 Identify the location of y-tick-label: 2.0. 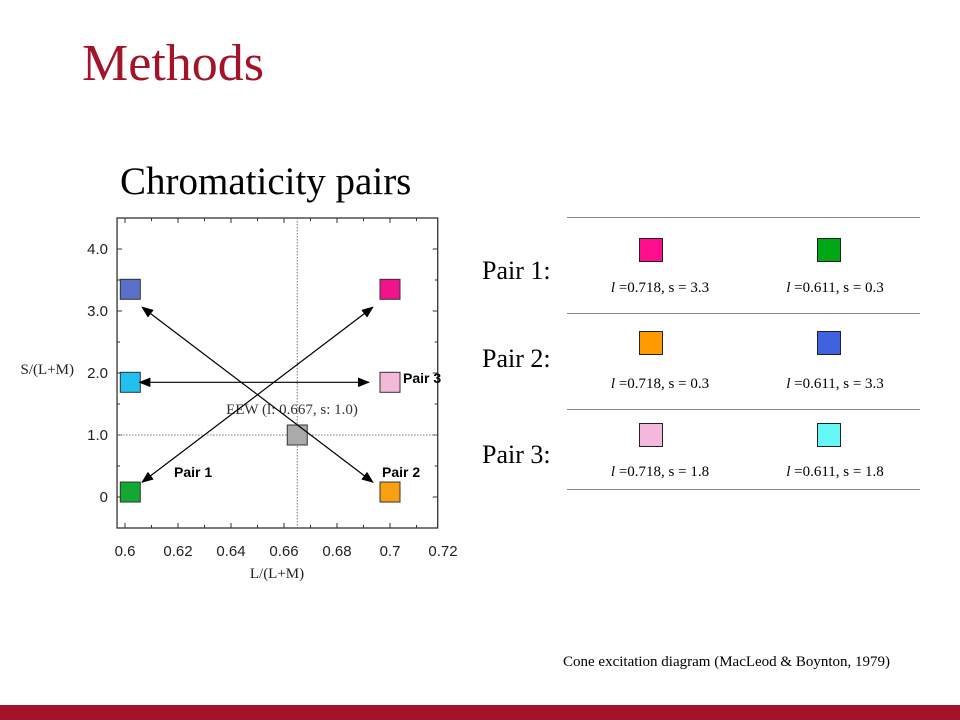
(97, 373).